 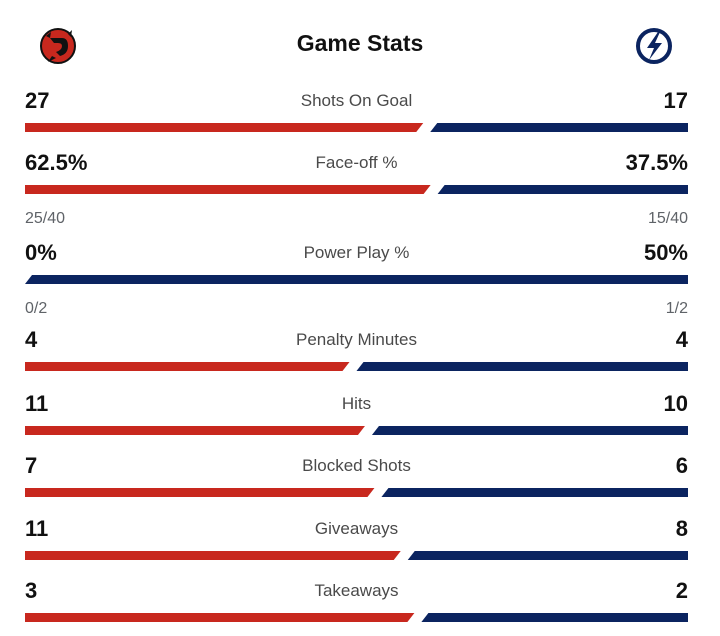 I want to click on home-sub-value: 25/40, so click(x=45, y=218).